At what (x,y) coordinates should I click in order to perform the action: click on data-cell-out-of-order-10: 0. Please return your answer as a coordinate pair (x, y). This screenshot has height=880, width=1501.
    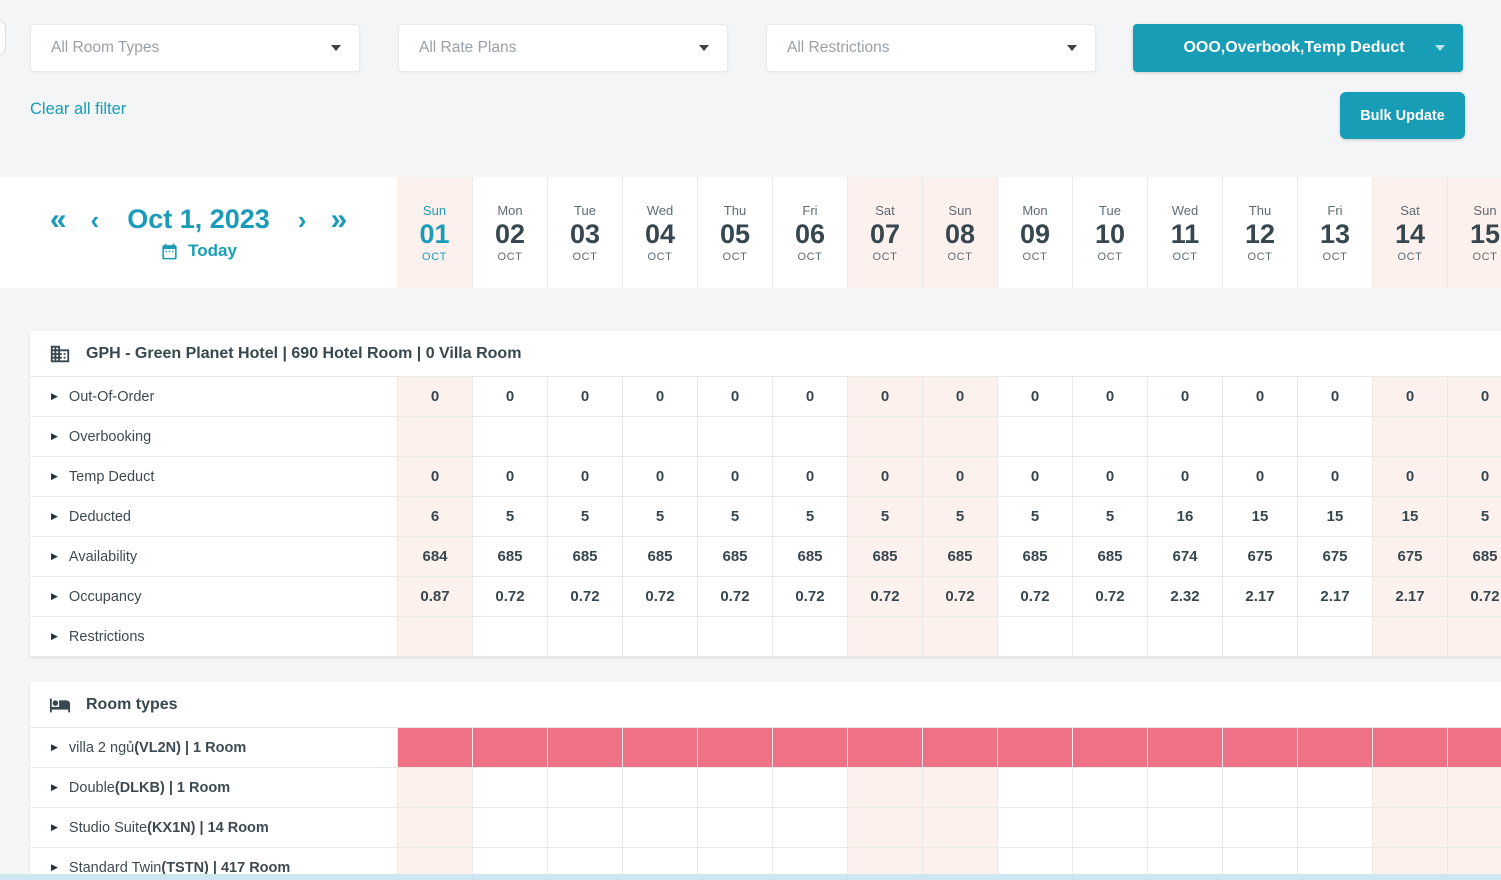
    Looking at the image, I should click on (1109, 396).